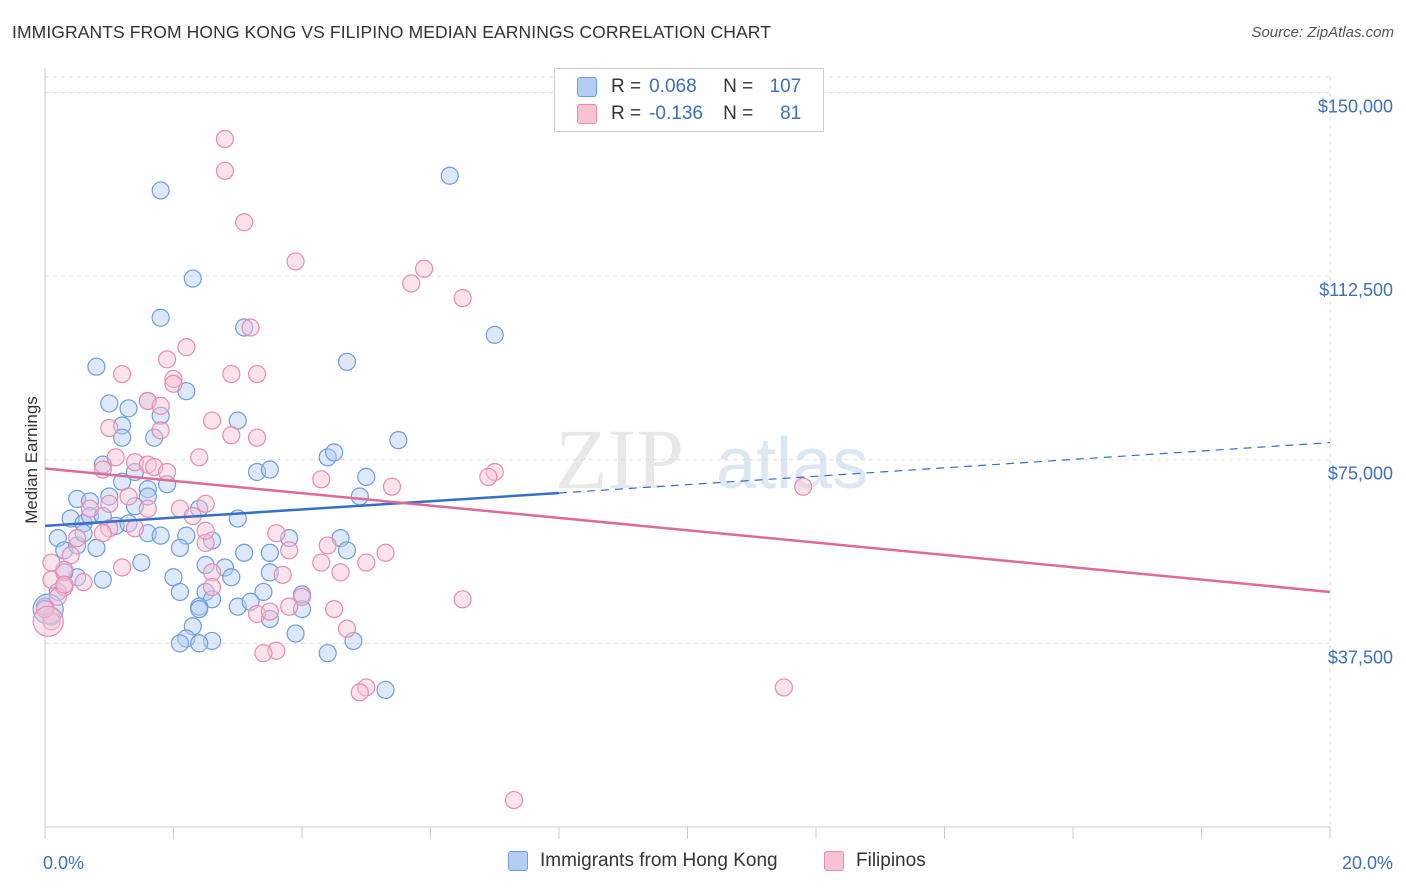  What do you see at coordinates (834, 861) in the screenshot?
I see `series-swatch-filipinos` at bounding box center [834, 861].